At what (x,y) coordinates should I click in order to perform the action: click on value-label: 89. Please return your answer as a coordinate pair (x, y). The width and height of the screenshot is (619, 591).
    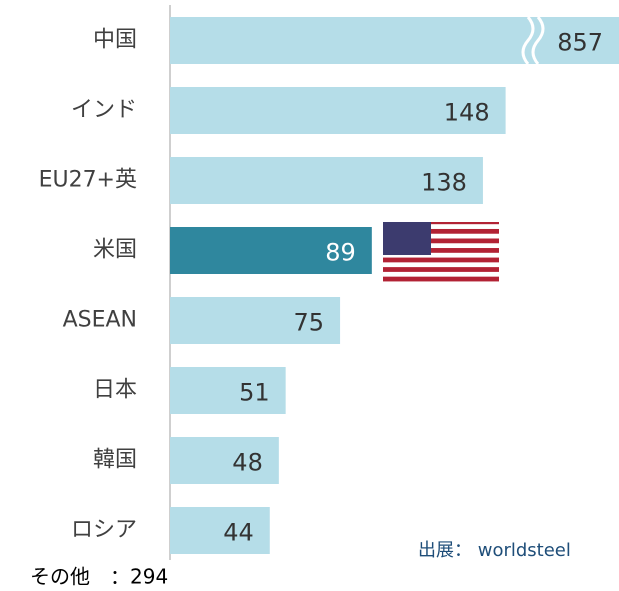
    Looking at the image, I should click on (340, 253).